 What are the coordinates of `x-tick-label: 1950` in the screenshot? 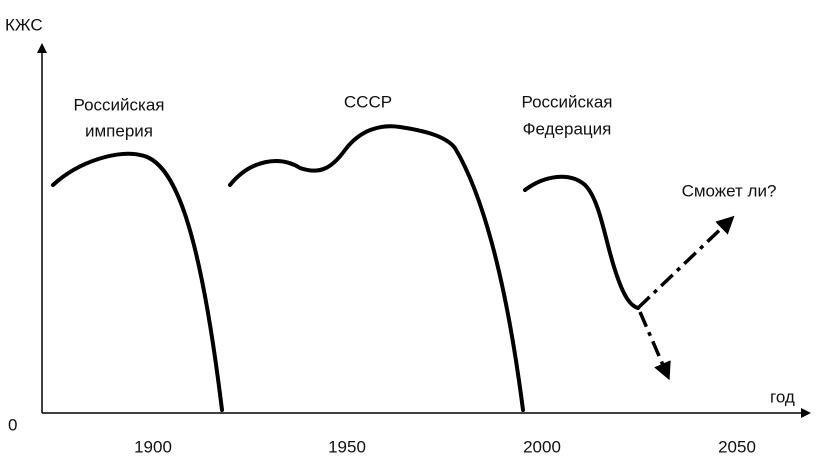 It's located at (347, 446).